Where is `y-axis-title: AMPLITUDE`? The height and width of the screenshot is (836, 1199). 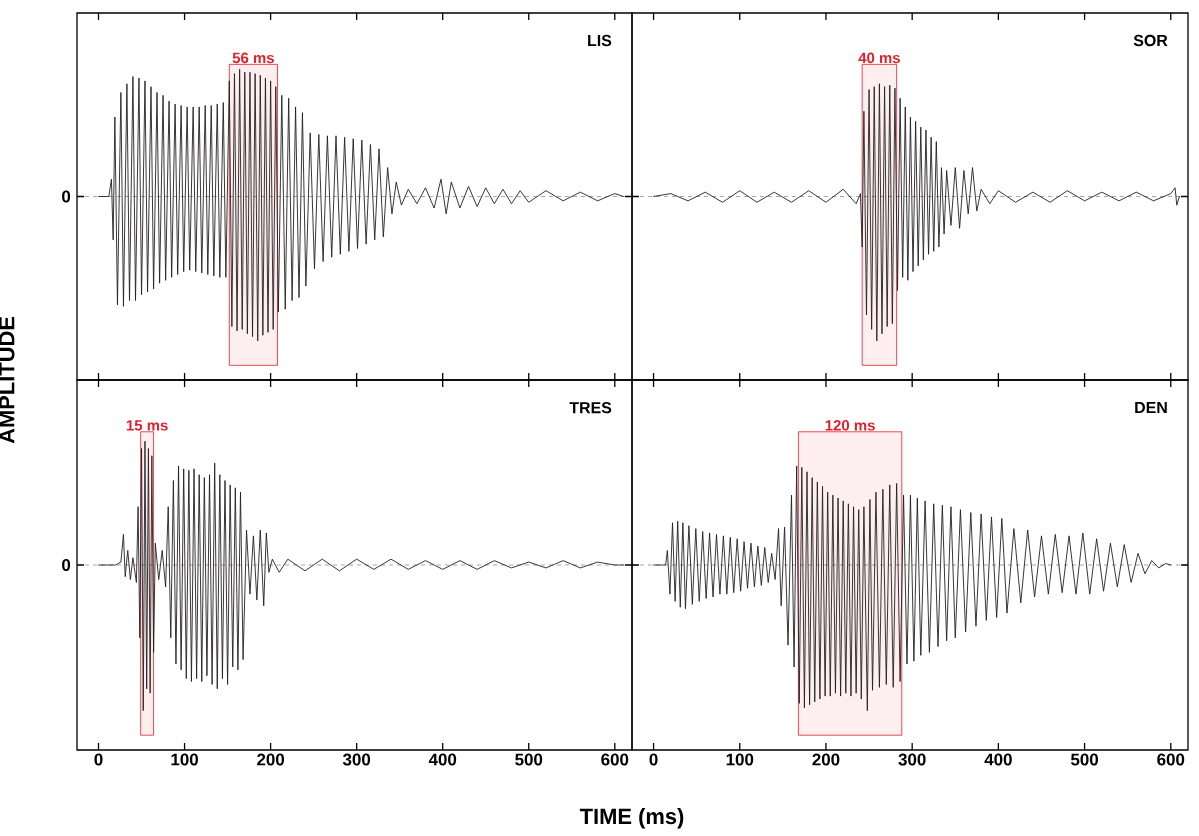 y-axis-title: AMPLITUDE is located at coordinates (7, 380).